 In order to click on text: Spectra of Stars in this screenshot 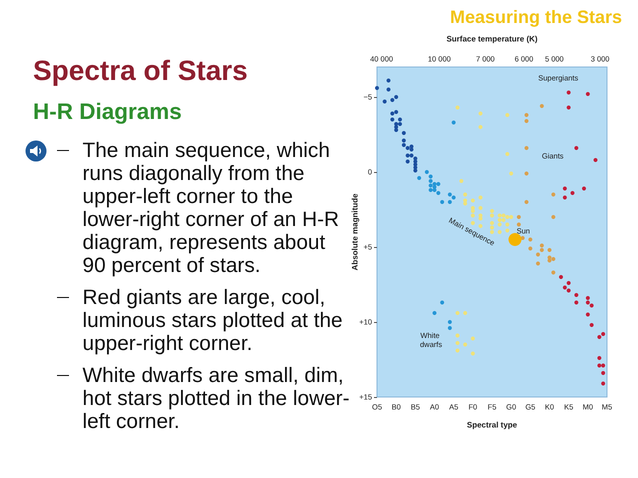, I will do `click(140, 71)`.